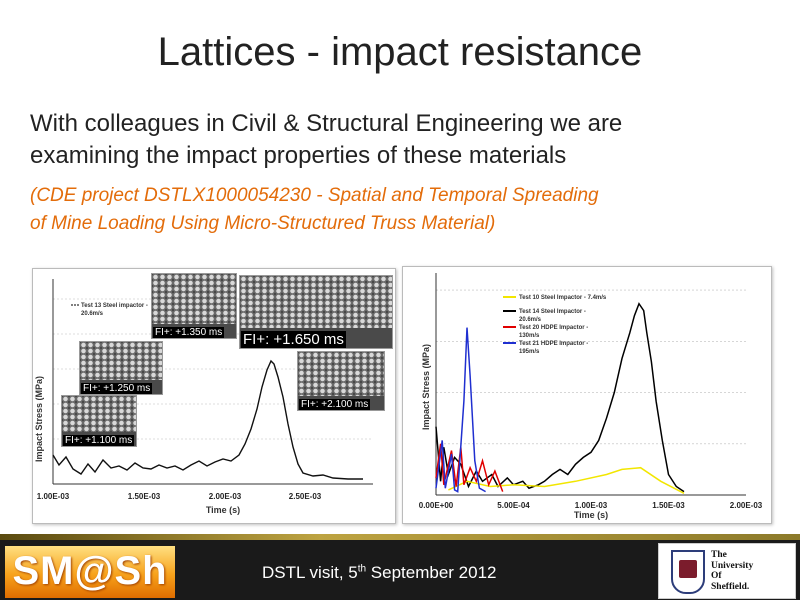 The height and width of the screenshot is (600, 800). What do you see at coordinates (553, 348) in the screenshot?
I see `legend-label: Test 21 HDPE Impactor -195m/s` at bounding box center [553, 348].